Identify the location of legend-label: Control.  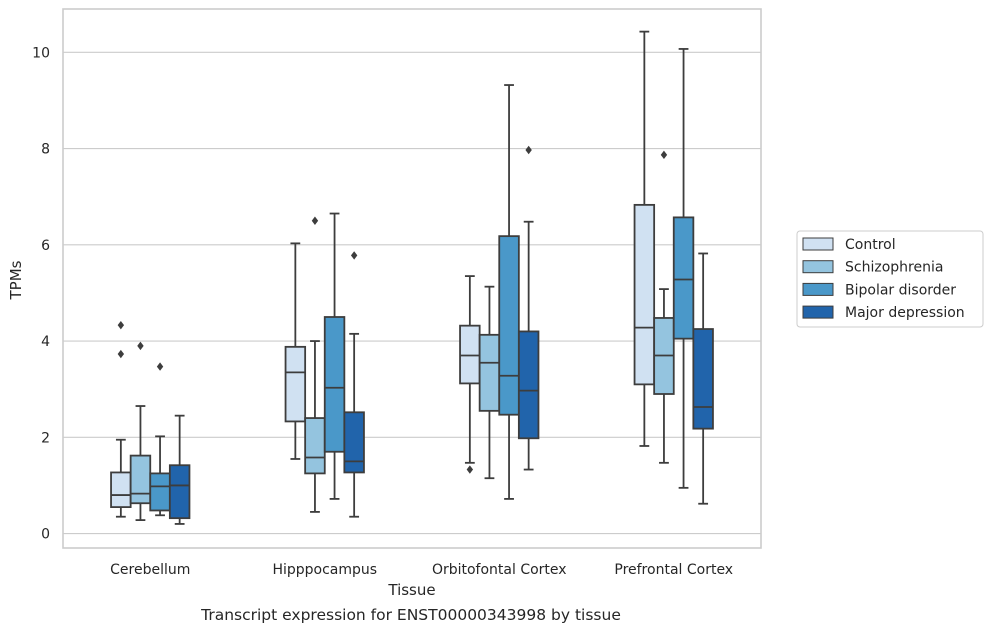
(870, 245).